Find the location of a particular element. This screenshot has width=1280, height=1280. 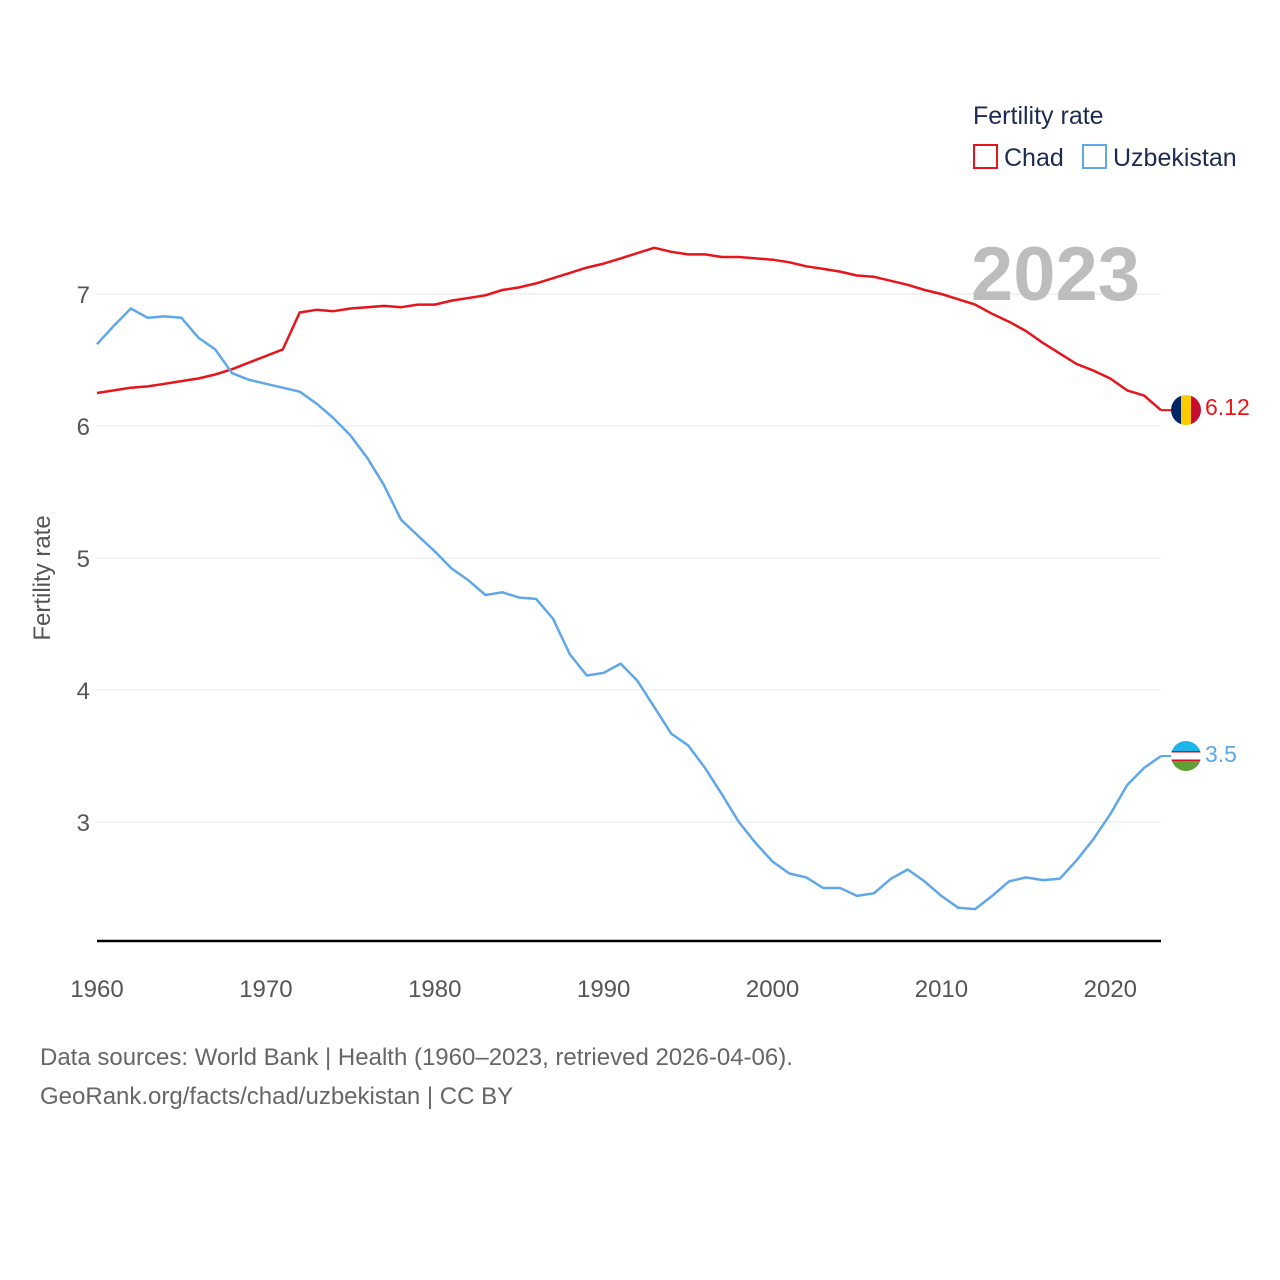

x-tick-label: 1960 is located at coordinates (96, 989).